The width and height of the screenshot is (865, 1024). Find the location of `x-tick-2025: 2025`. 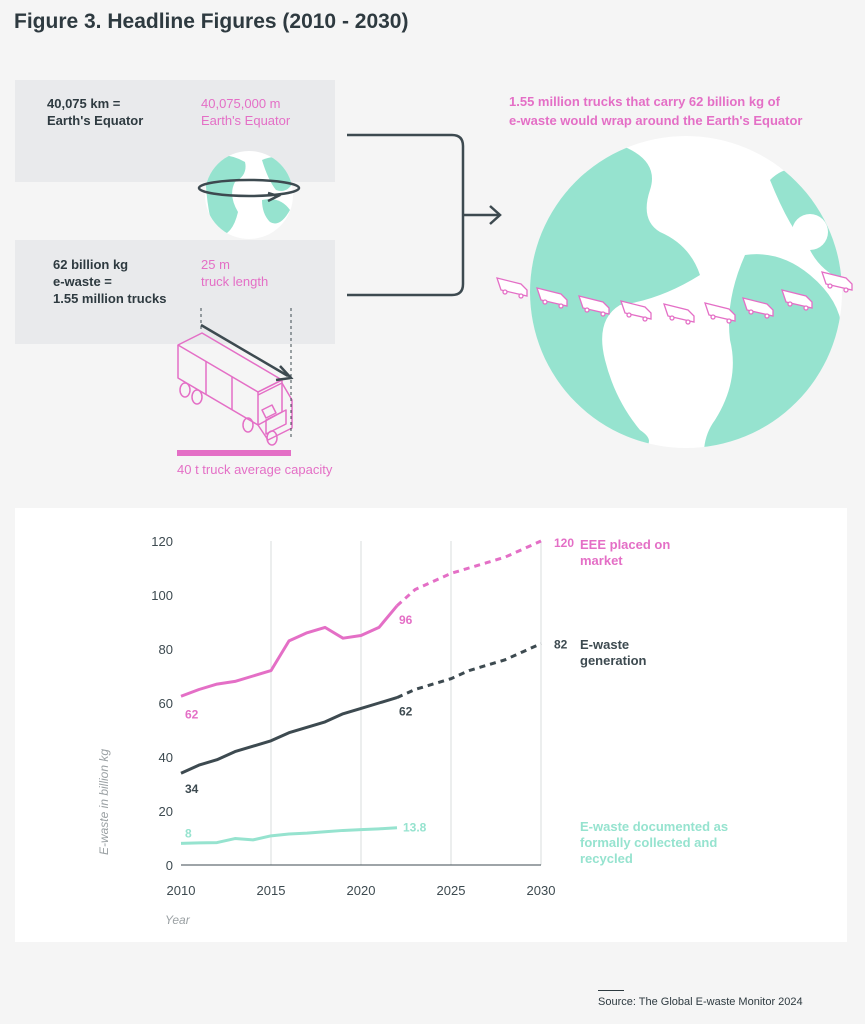

x-tick-2025: 2025 is located at coordinates (451, 890).